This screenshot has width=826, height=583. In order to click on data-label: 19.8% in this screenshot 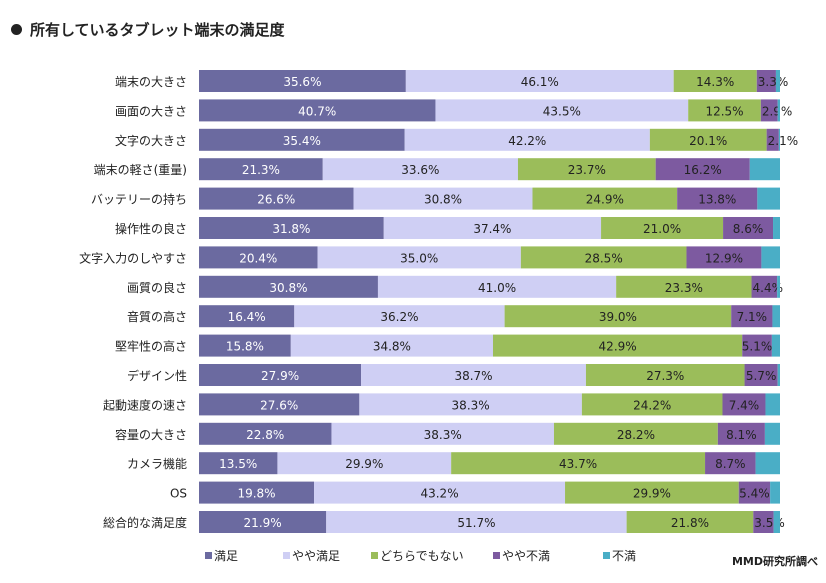, I will do `click(256, 494)`.